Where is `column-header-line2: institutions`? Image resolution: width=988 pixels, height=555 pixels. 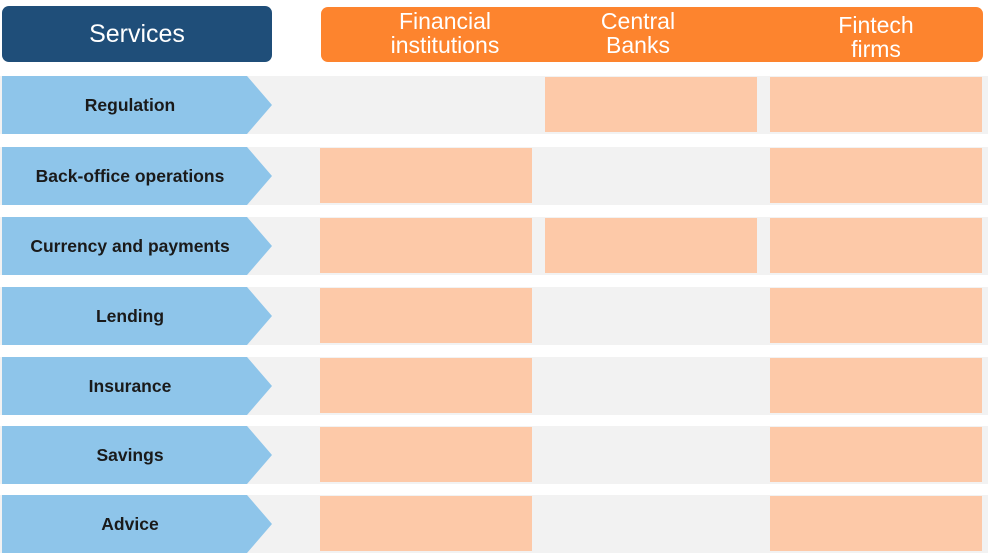
column-header-line2: institutions is located at coordinates (445, 45).